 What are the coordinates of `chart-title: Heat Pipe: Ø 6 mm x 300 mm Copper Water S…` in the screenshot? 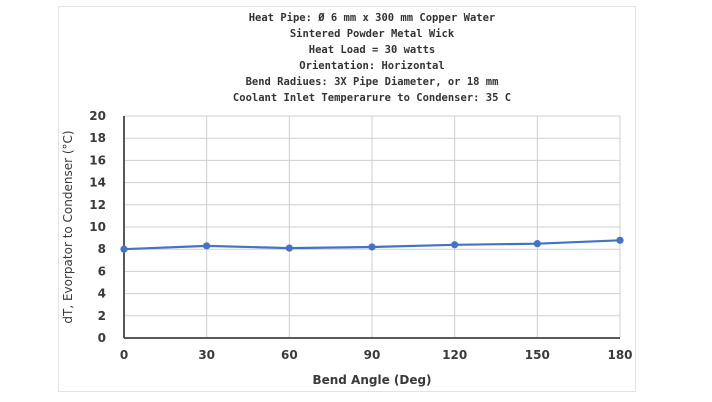 It's located at (372, 58).